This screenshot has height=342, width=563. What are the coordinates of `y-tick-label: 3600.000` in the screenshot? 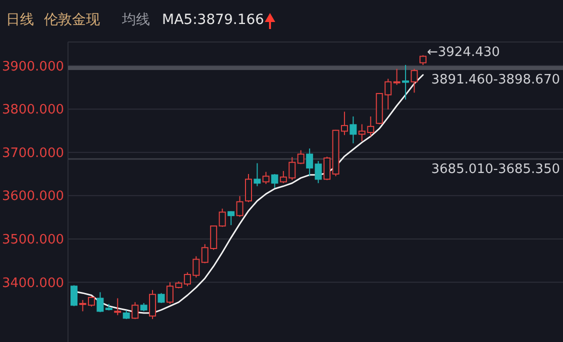 It's located at (33, 196).